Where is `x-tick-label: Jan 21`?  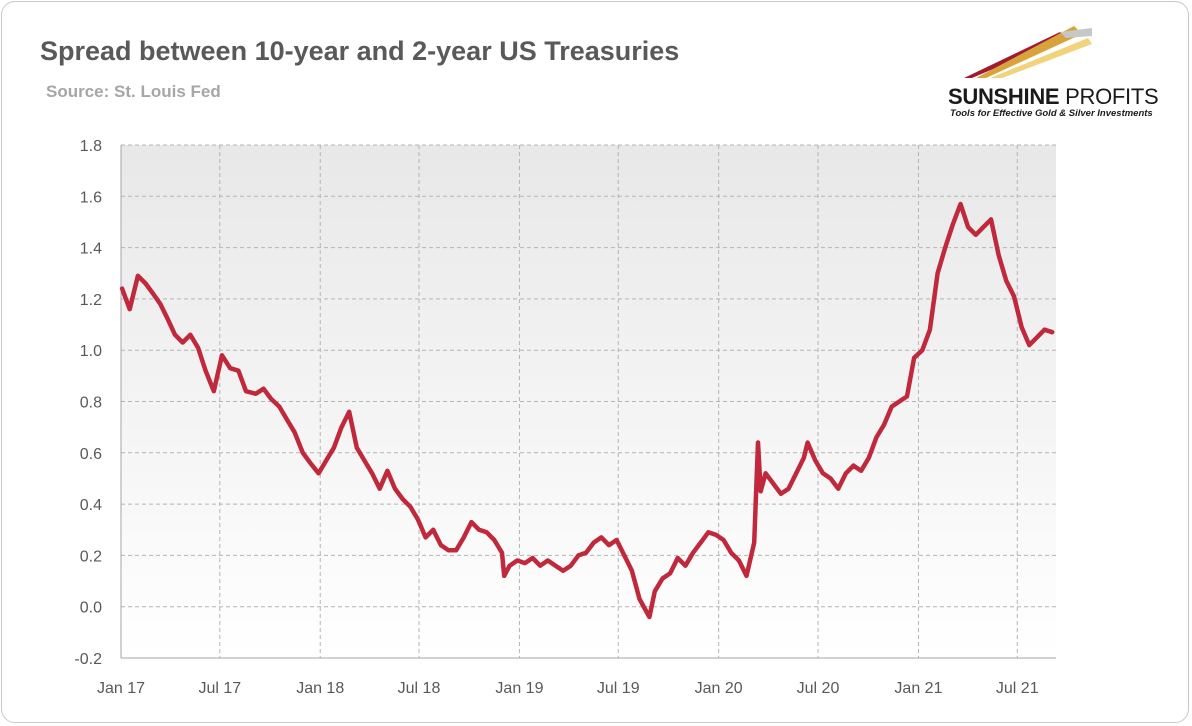 x-tick-label: Jan 21 is located at coordinates (918, 688).